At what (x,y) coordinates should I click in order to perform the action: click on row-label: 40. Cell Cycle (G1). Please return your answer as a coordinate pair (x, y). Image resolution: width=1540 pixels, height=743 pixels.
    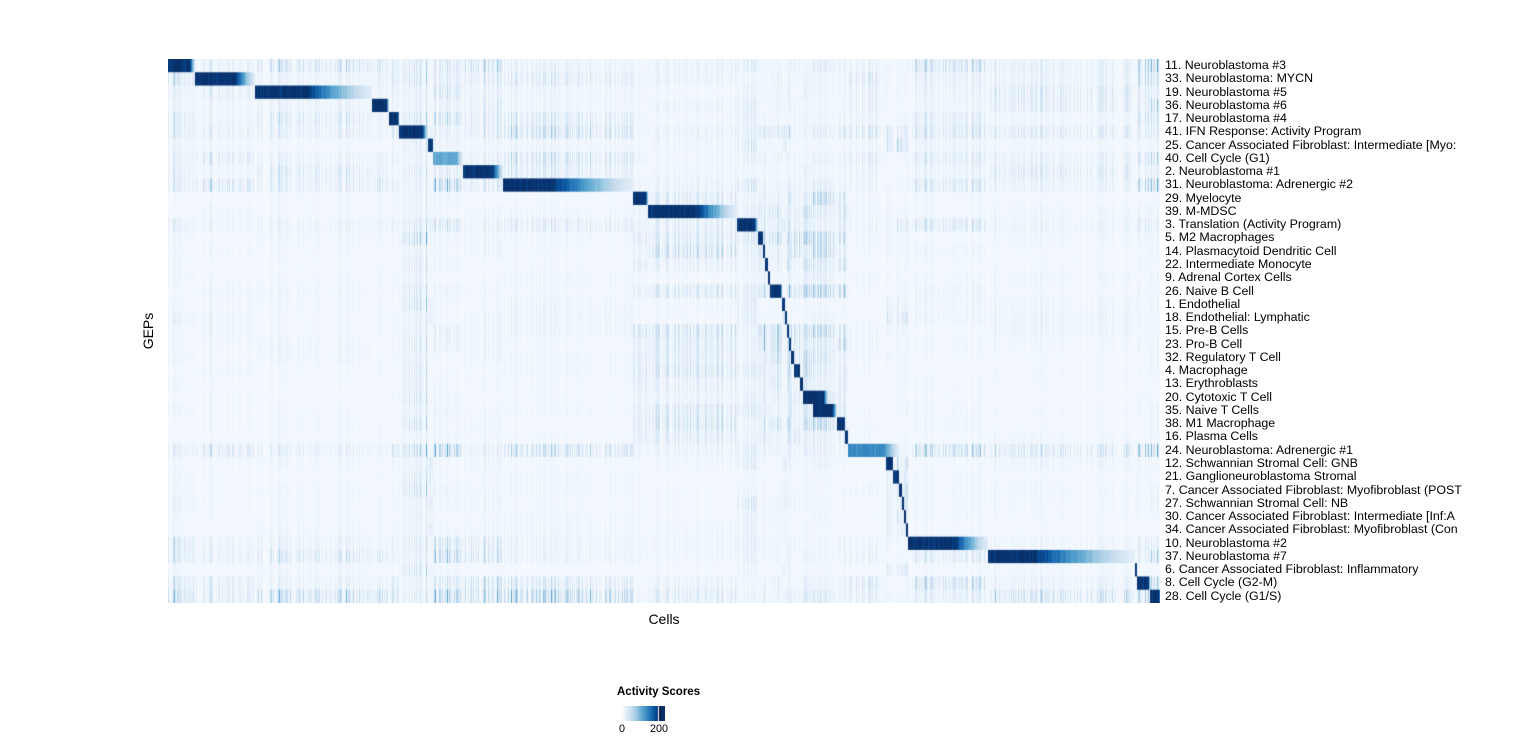
    Looking at the image, I should click on (1217, 157).